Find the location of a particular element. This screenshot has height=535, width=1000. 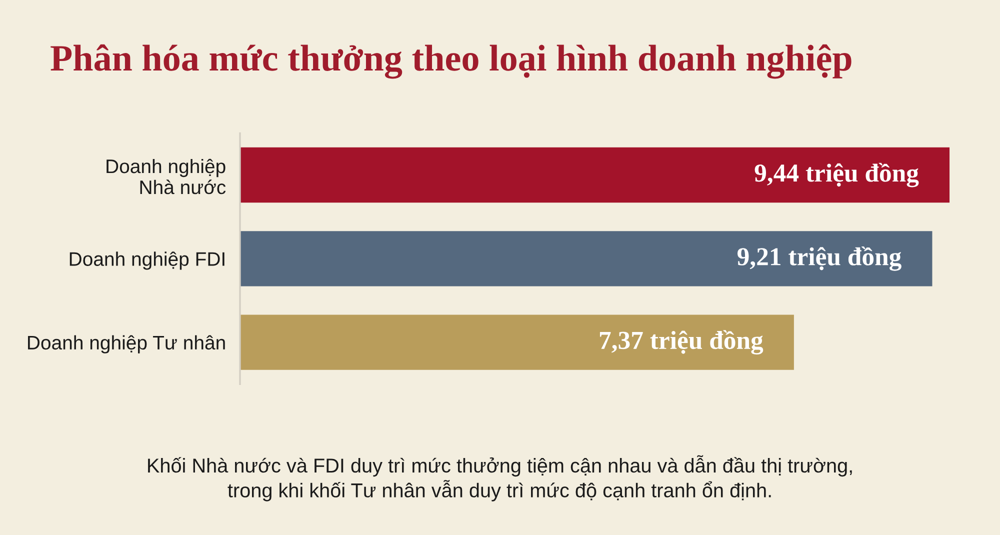

y-tick-label: Doanh nghiệp Nhà nước is located at coordinates (166, 176).